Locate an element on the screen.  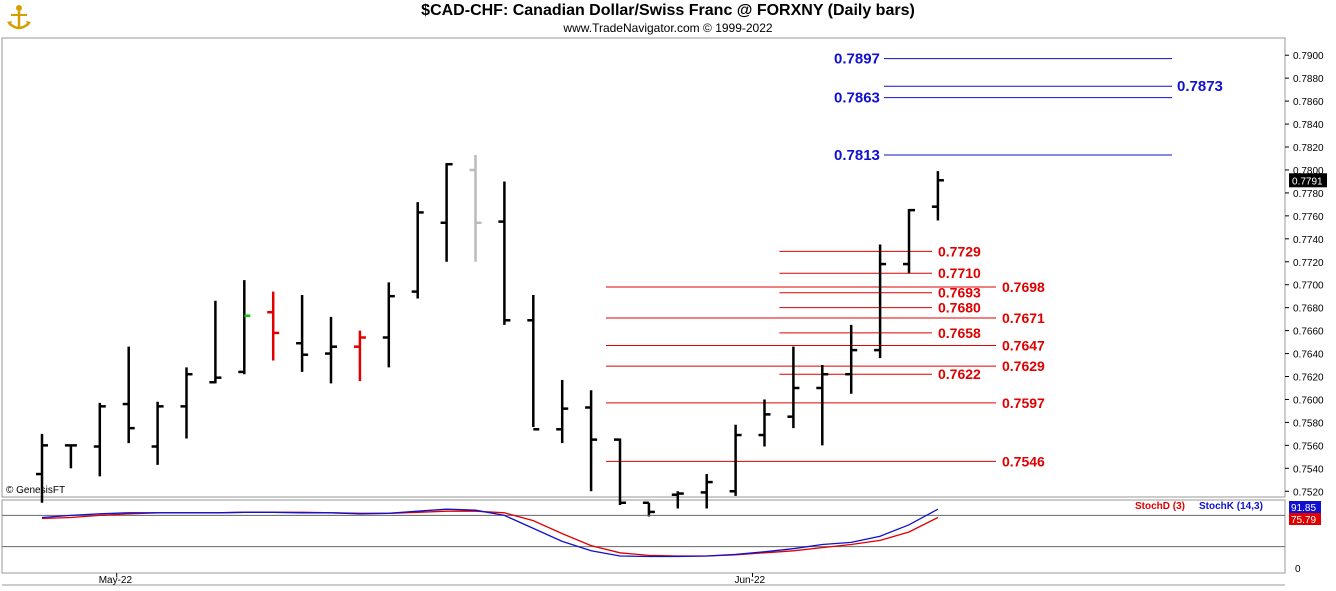
fib-level-label: 0.7629 is located at coordinates (1023, 366).